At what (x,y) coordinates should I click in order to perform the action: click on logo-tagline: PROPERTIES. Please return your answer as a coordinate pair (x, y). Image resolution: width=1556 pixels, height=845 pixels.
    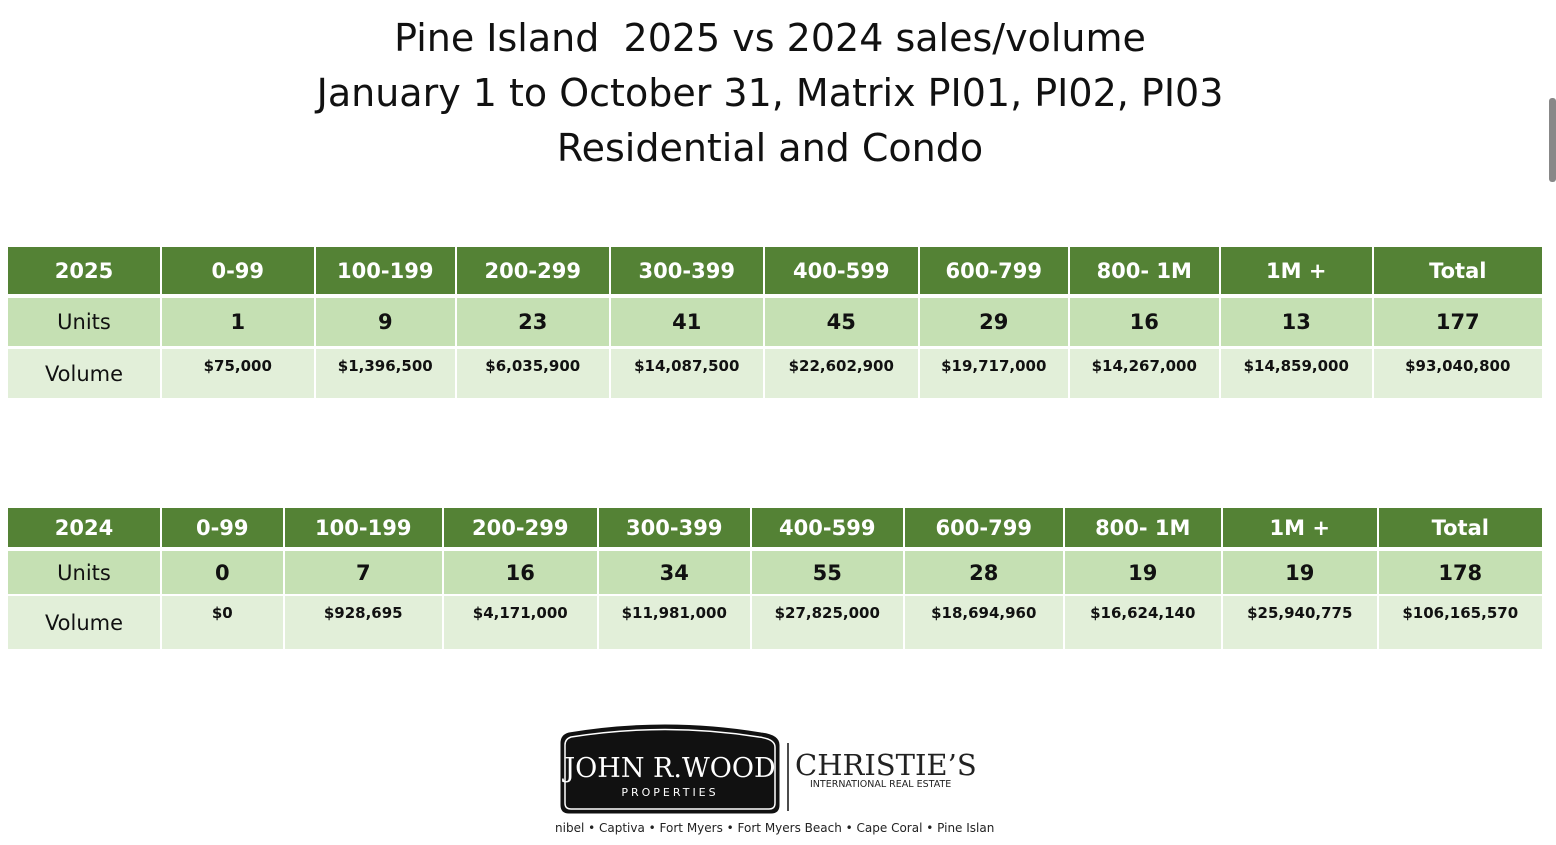
    Looking at the image, I should click on (669, 792).